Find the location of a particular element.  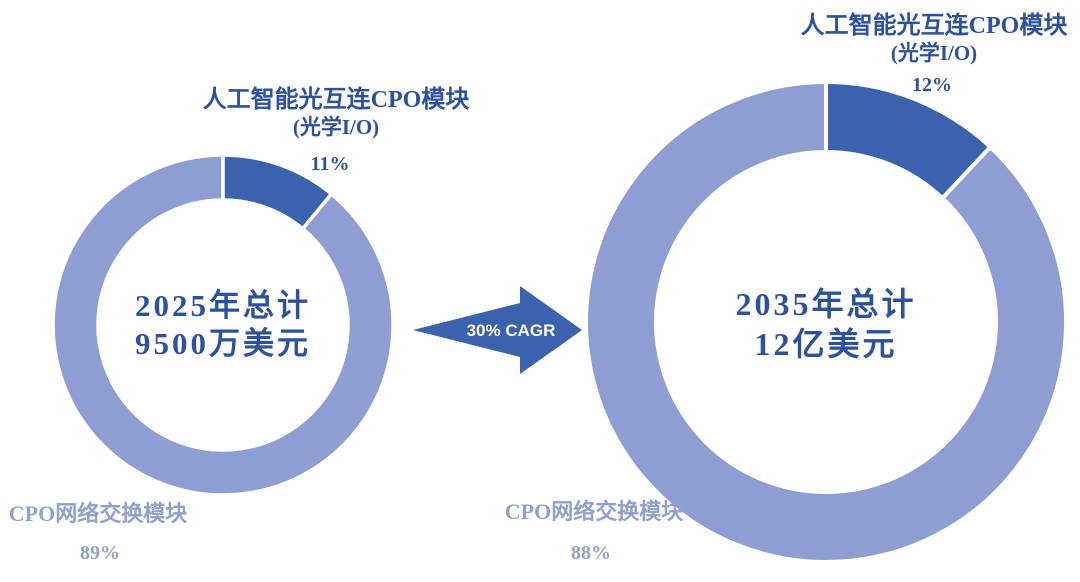

pct-ai-cpo-2025: 11% is located at coordinates (330, 164).